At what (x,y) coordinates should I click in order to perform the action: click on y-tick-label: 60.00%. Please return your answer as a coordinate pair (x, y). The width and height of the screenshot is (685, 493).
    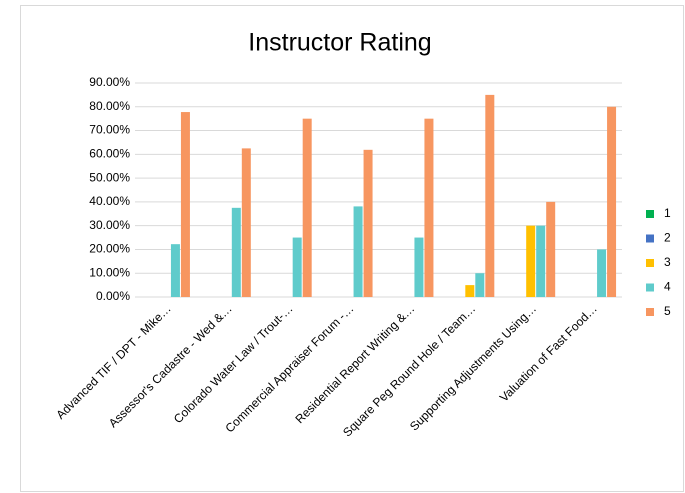
    Looking at the image, I should click on (109, 154).